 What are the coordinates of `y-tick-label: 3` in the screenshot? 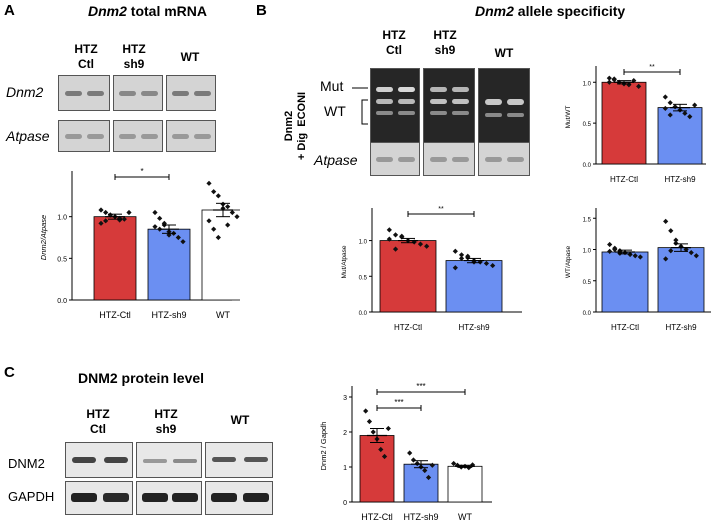 It's located at (345, 398).